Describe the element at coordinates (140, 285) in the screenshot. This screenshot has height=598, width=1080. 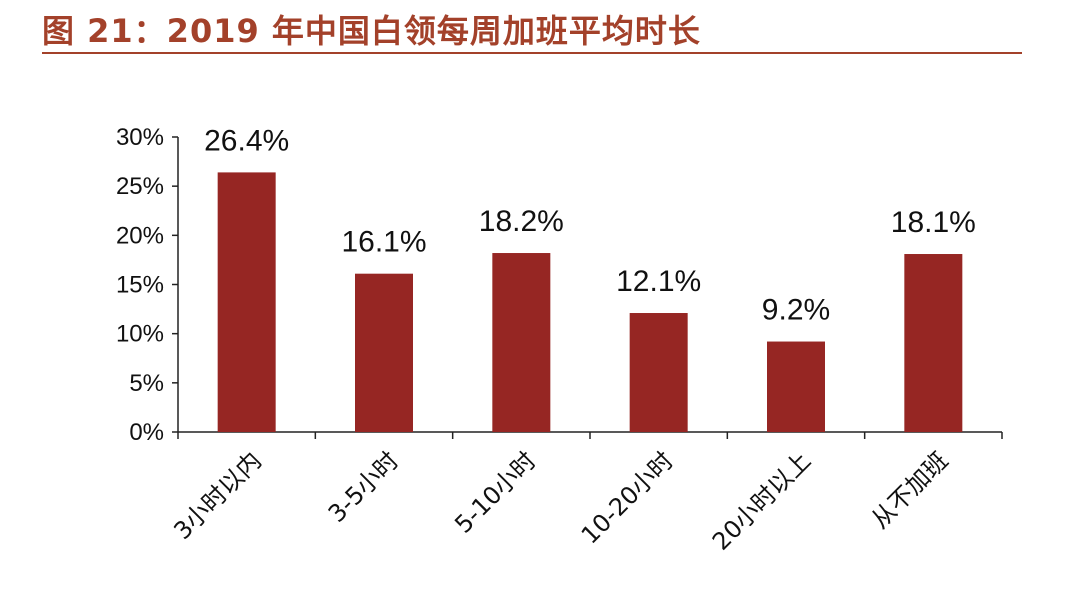
I see `y-tick-label: 15%` at that location.